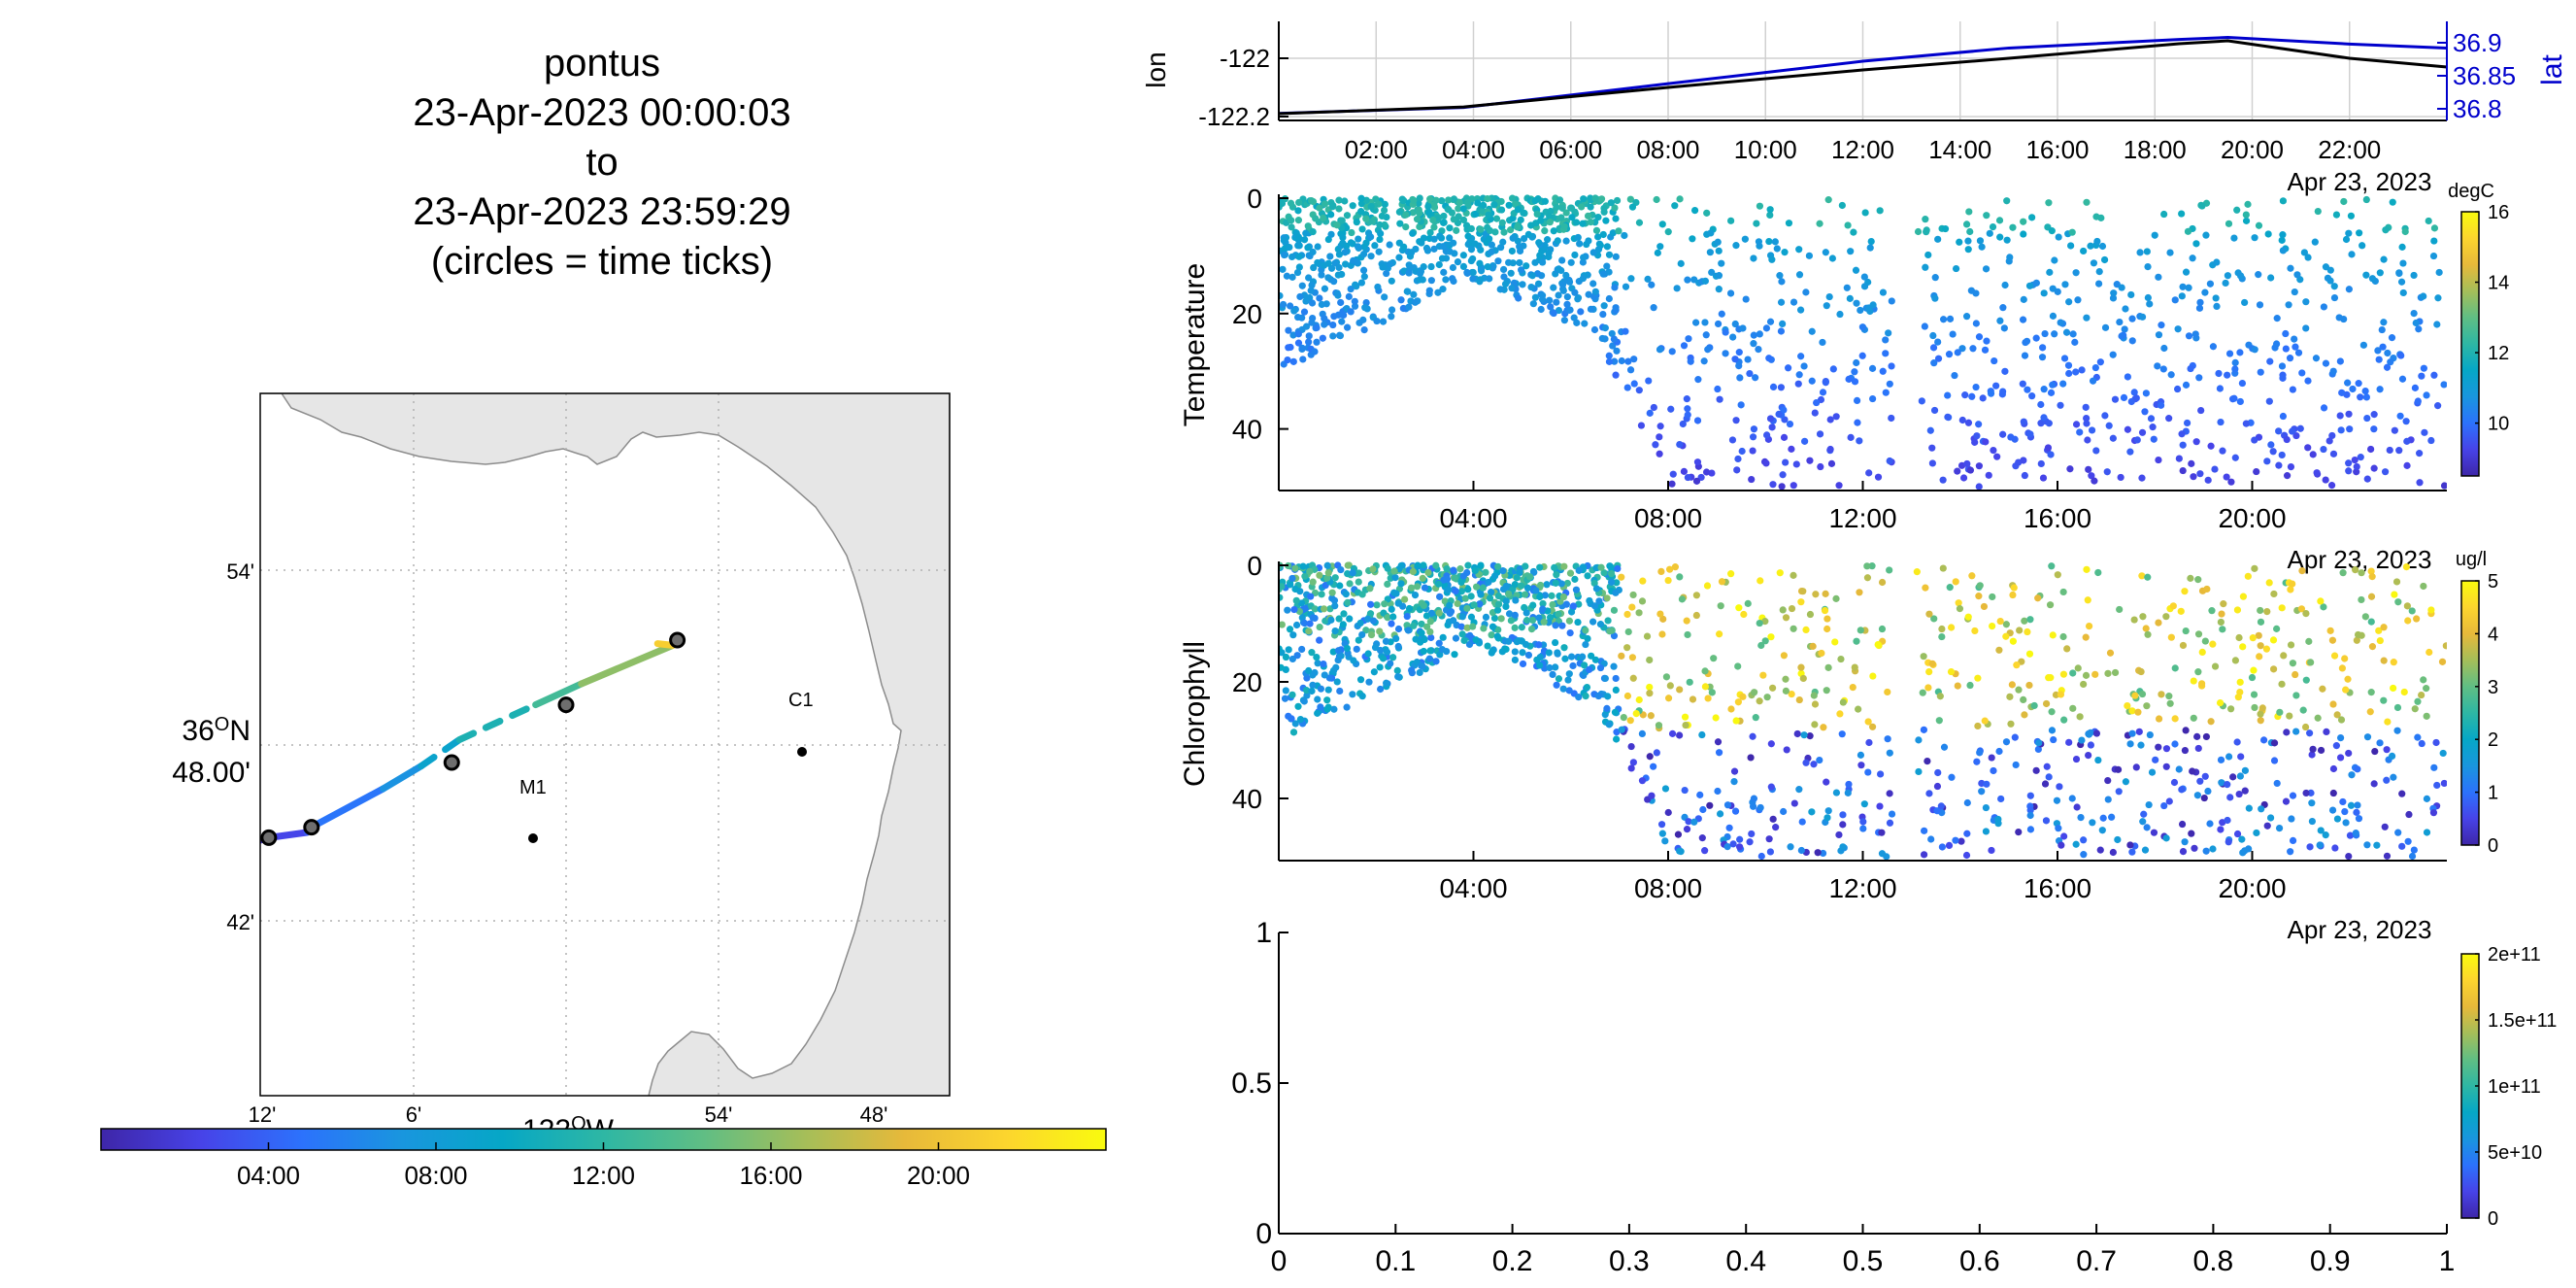  What do you see at coordinates (436, 1175) in the screenshot?
I see `time-colorbar-tick: 08:00` at bounding box center [436, 1175].